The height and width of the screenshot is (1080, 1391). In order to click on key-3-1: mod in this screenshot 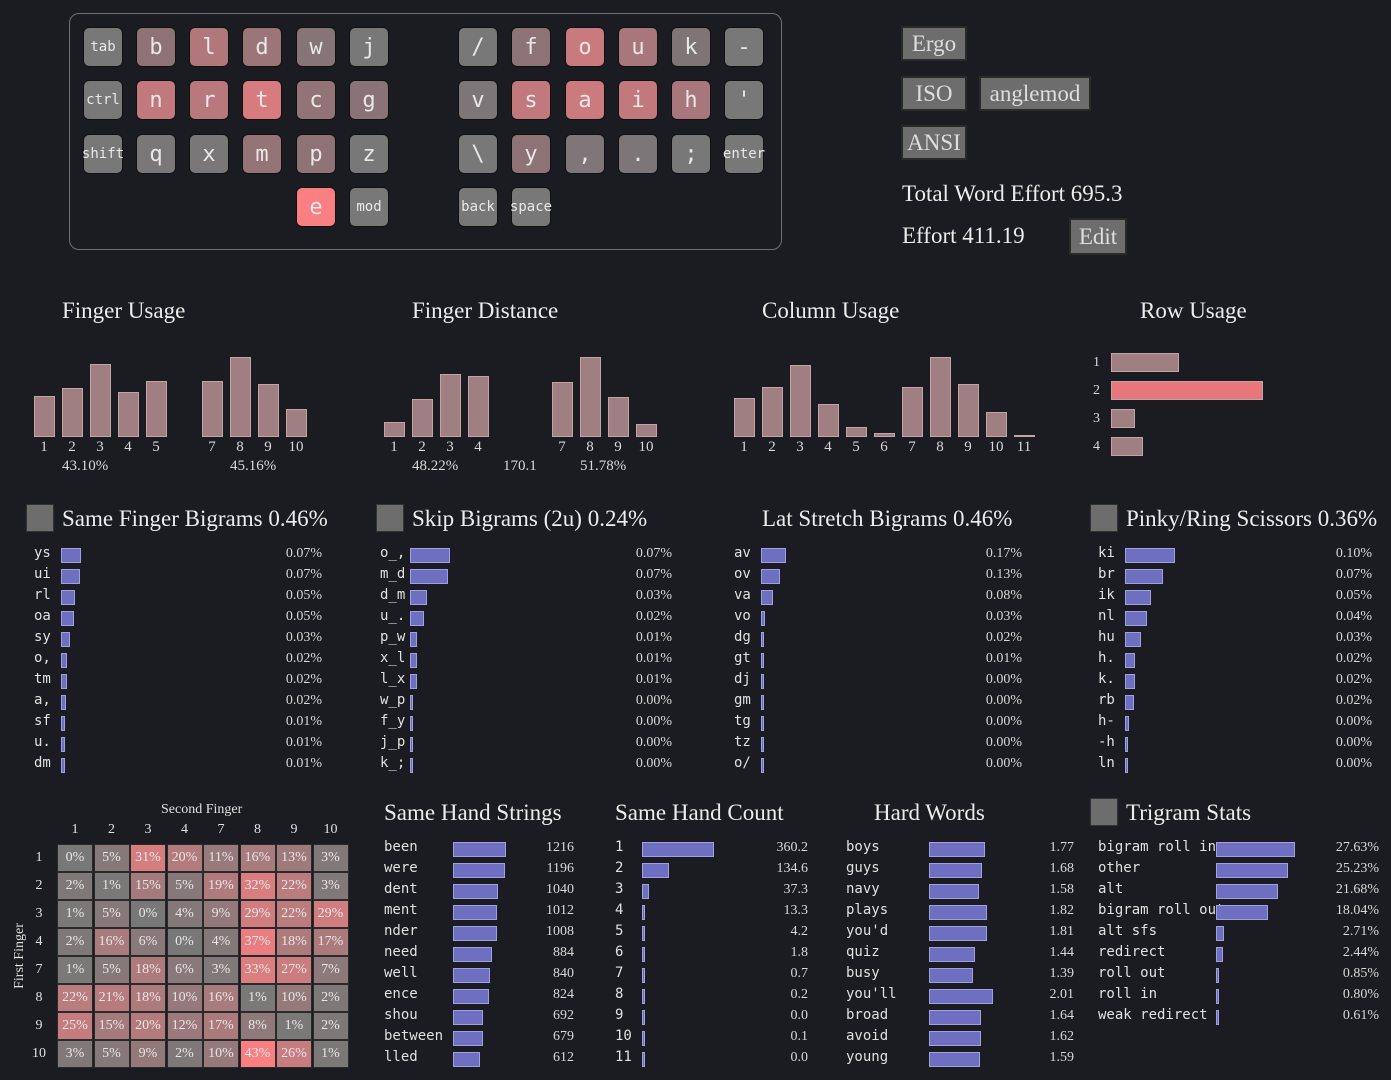, I will do `click(369, 207)`.